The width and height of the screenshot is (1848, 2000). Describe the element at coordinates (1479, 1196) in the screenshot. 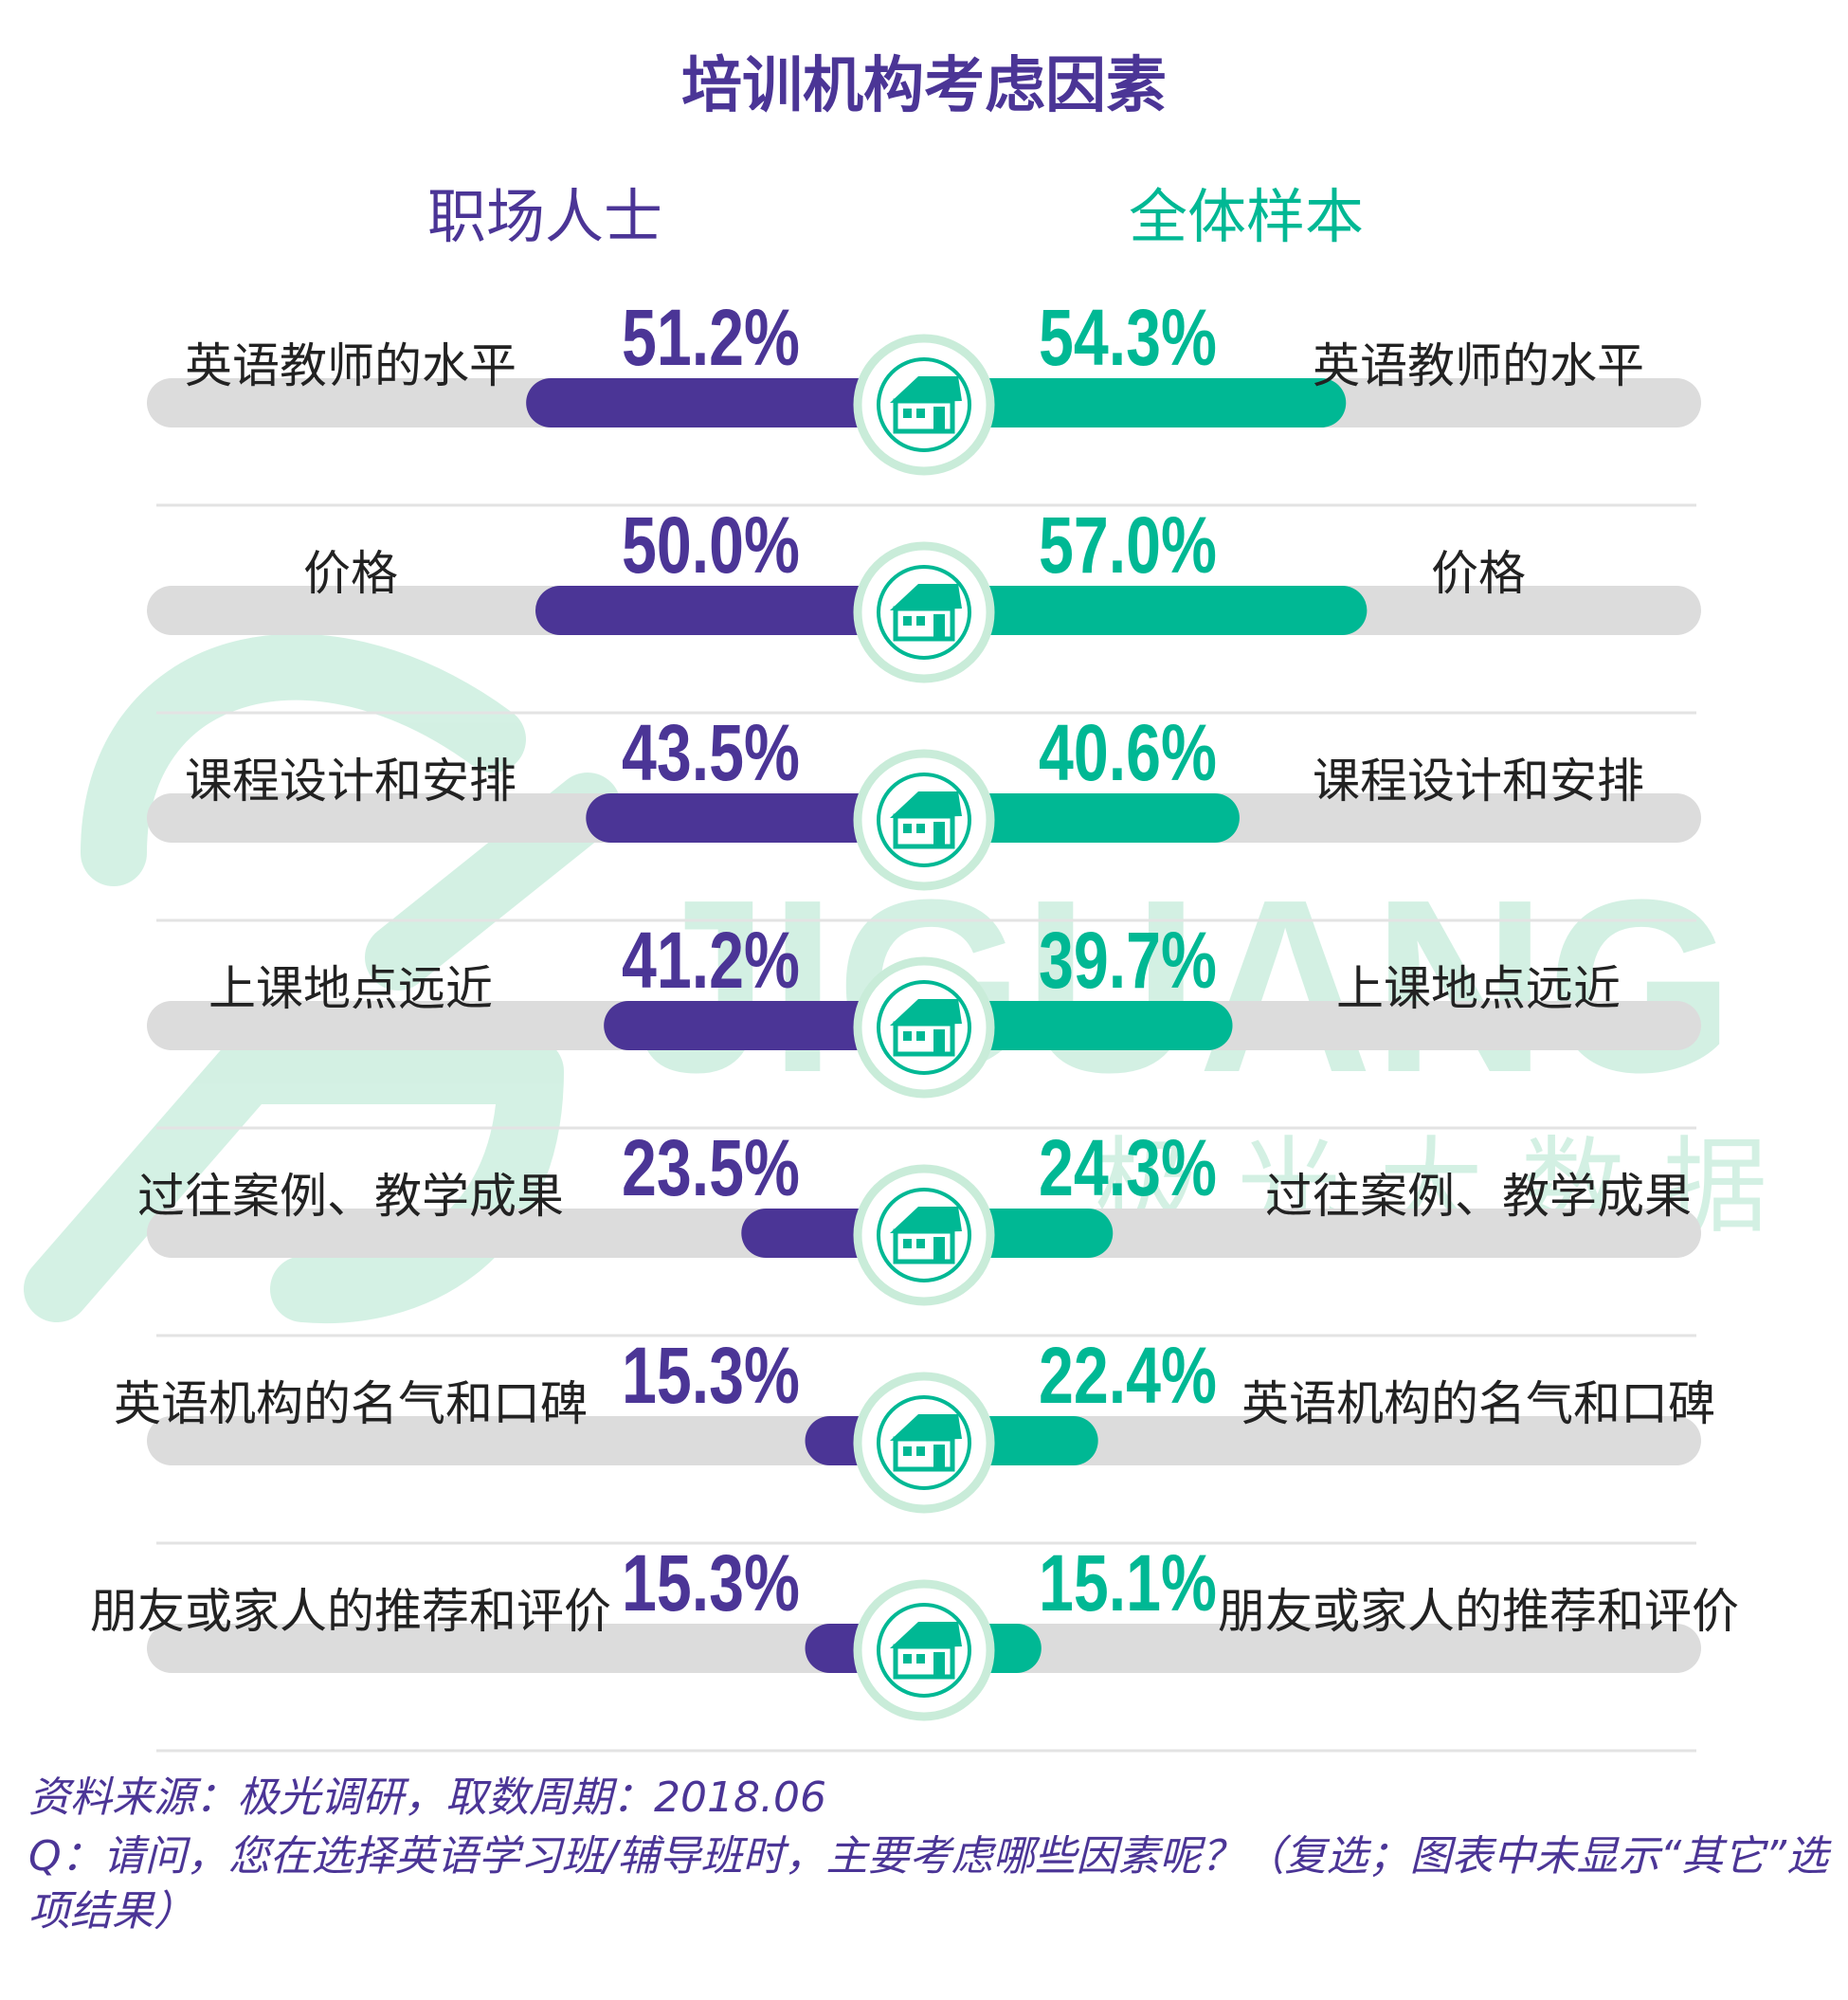

I see `category-label-right: 过往案例、教学成果` at that location.